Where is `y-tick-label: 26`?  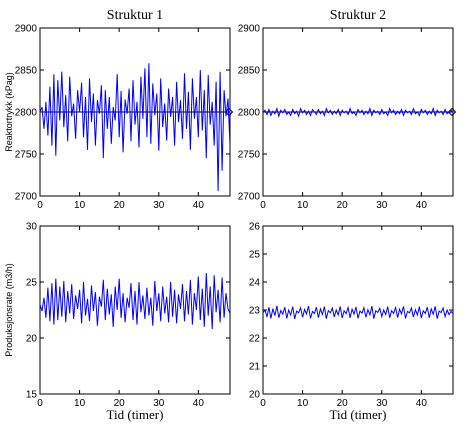
y-tick-label: 26 is located at coordinates (255, 227).